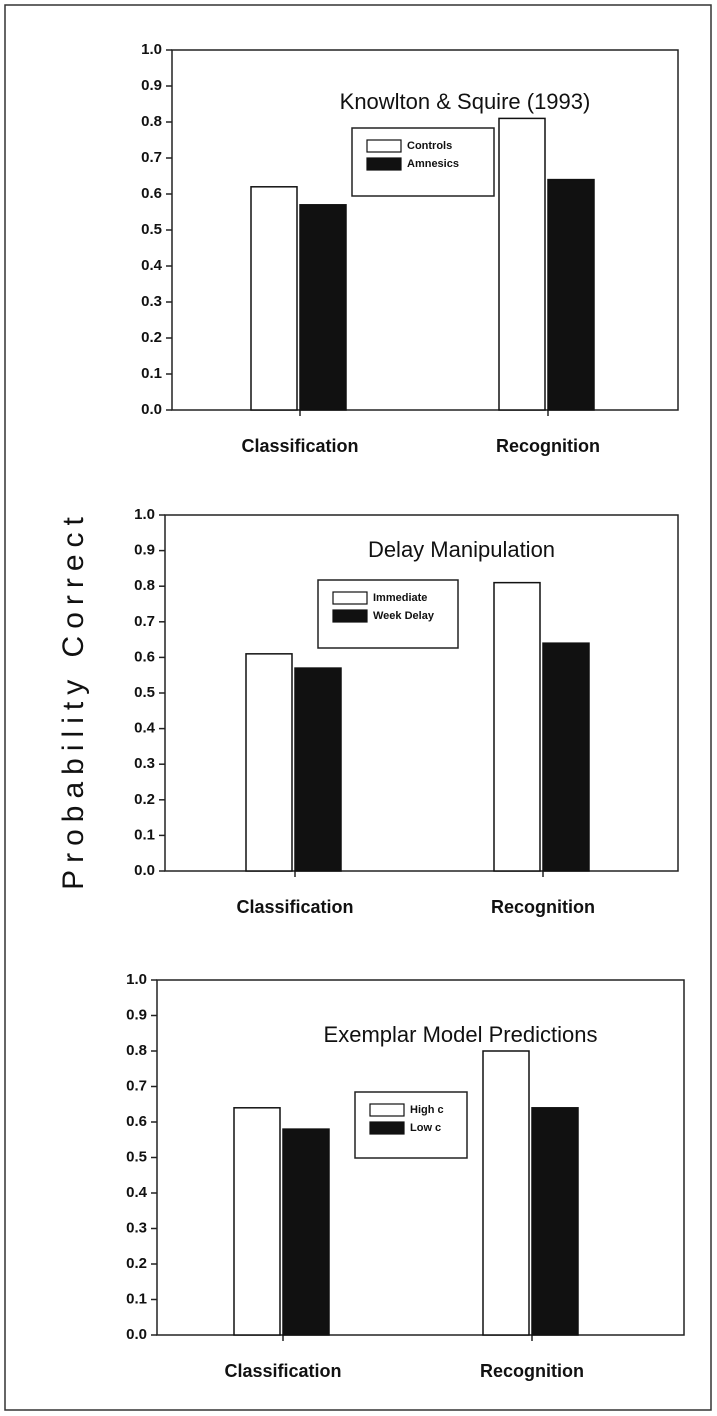 Image resolution: width=717 pixels, height=1416 pixels. What do you see at coordinates (404, 616) in the screenshot?
I see `legend-label: Week Delay` at bounding box center [404, 616].